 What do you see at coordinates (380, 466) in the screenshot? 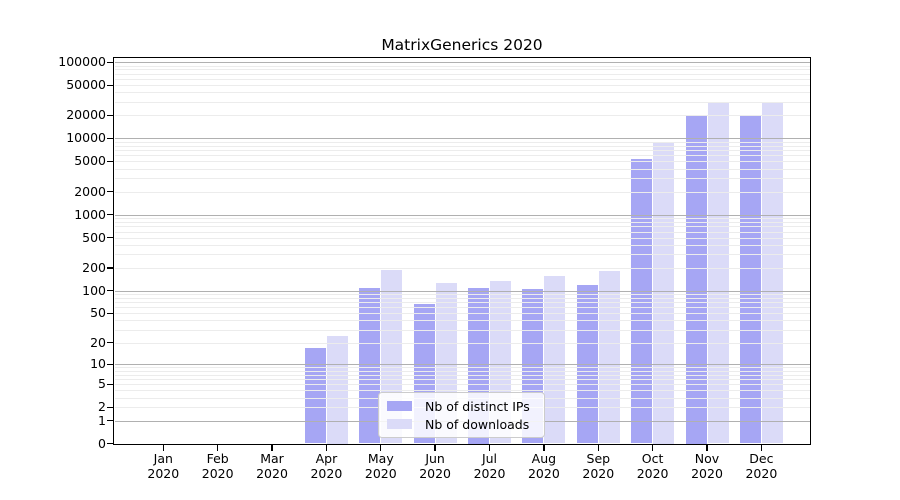
I see `x-tick-label: May 2020` at bounding box center [380, 466].